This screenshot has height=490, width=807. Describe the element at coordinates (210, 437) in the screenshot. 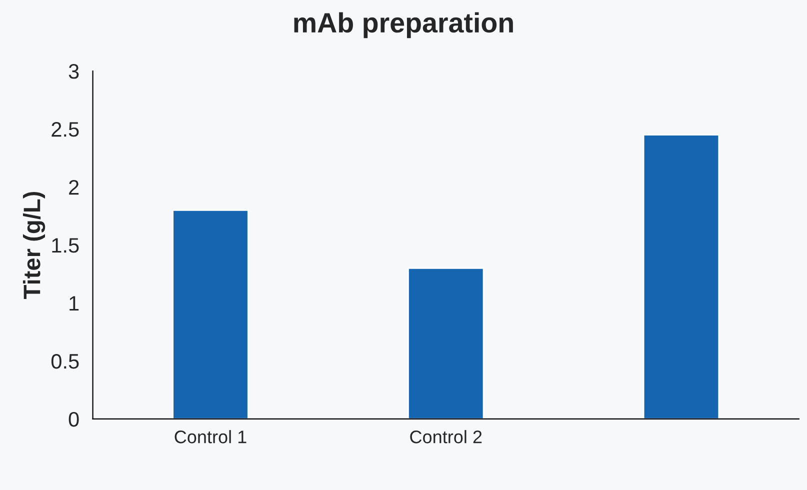

I see `x-tick-label: Control 1` at that location.